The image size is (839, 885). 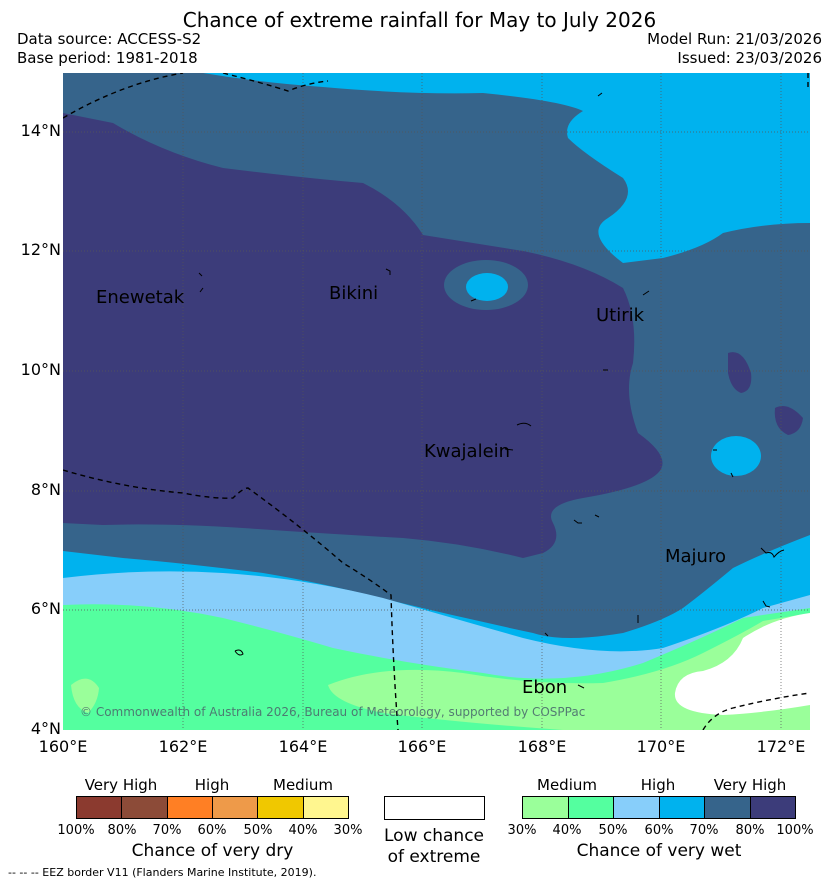 I want to click on low-chance-line1: Low chance, so click(x=434, y=836).